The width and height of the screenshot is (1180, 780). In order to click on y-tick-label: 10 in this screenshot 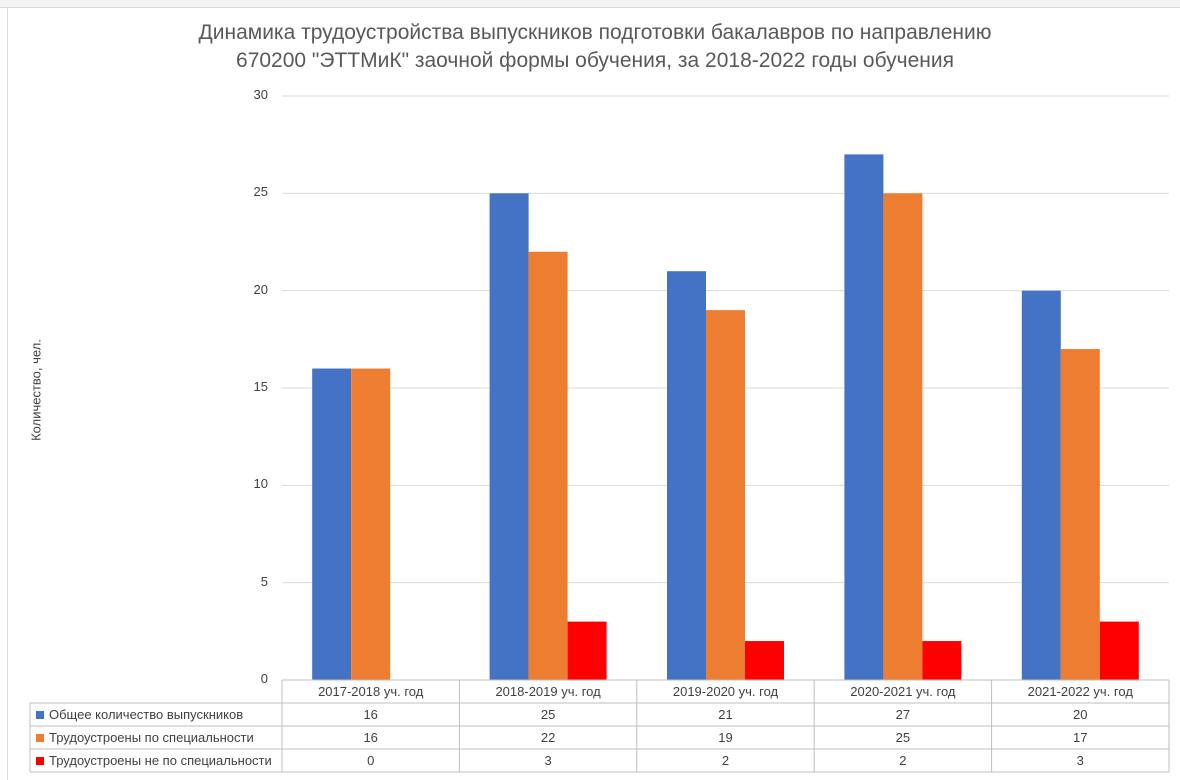, I will do `click(260, 484)`.